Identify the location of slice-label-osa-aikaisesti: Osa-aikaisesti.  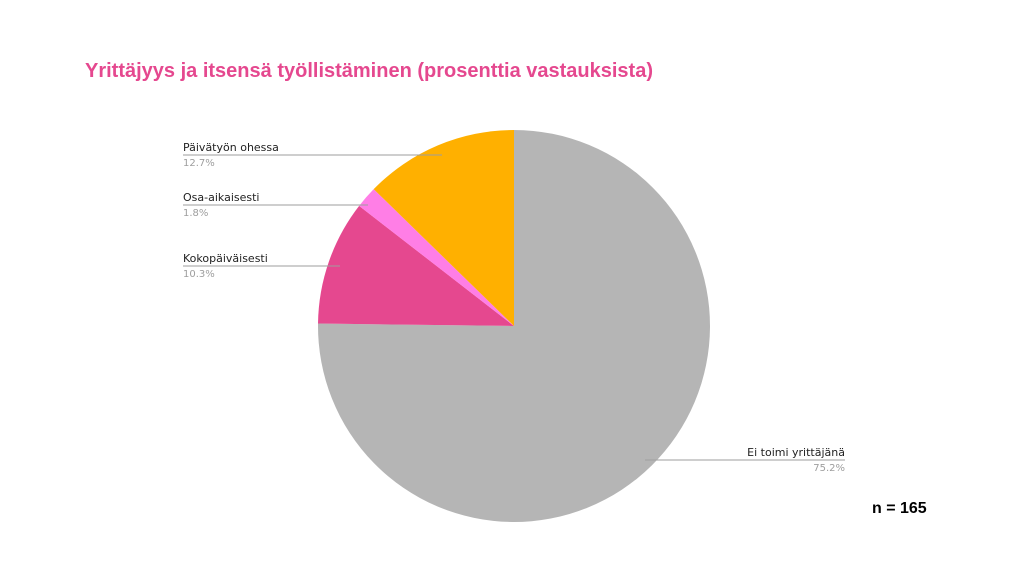
(221, 197).